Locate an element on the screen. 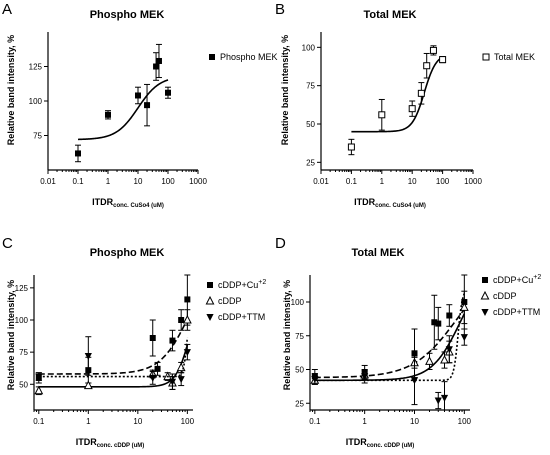  x-tick-label-a: 1 is located at coordinates (108, 181).